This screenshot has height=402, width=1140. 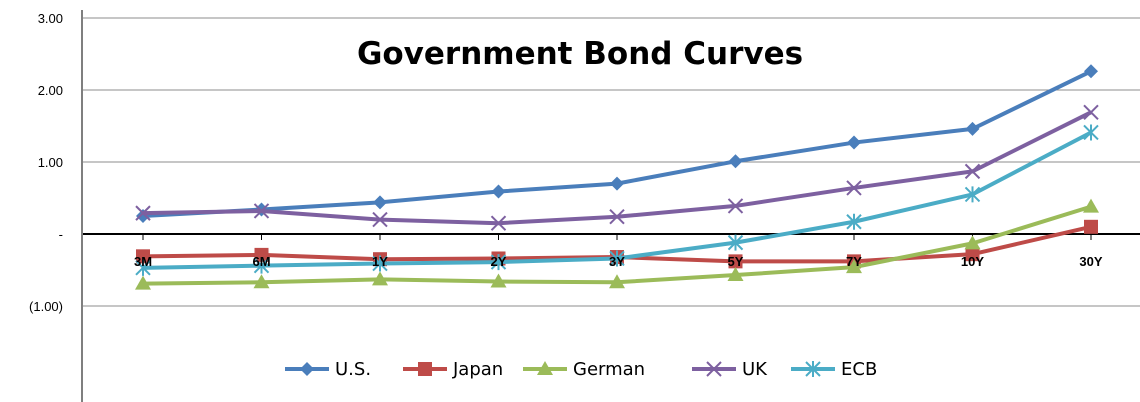 I want to click on legend-item: UK, so click(x=730, y=369).